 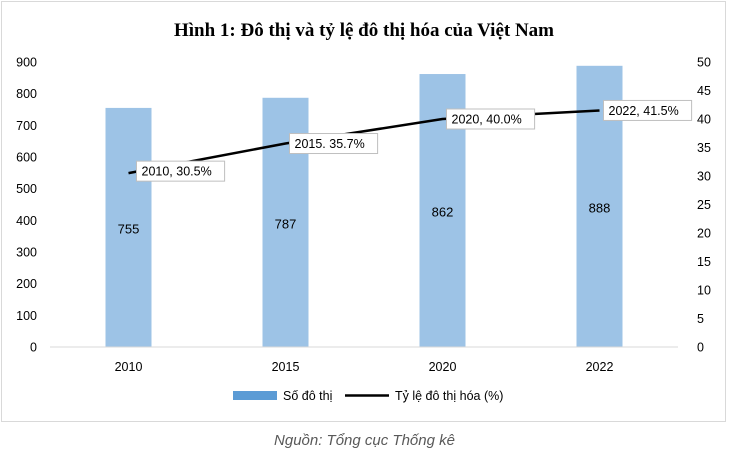 What do you see at coordinates (255, 395) in the screenshot?
I see `legend-swatch-bar` at bounding box center [255, 395].